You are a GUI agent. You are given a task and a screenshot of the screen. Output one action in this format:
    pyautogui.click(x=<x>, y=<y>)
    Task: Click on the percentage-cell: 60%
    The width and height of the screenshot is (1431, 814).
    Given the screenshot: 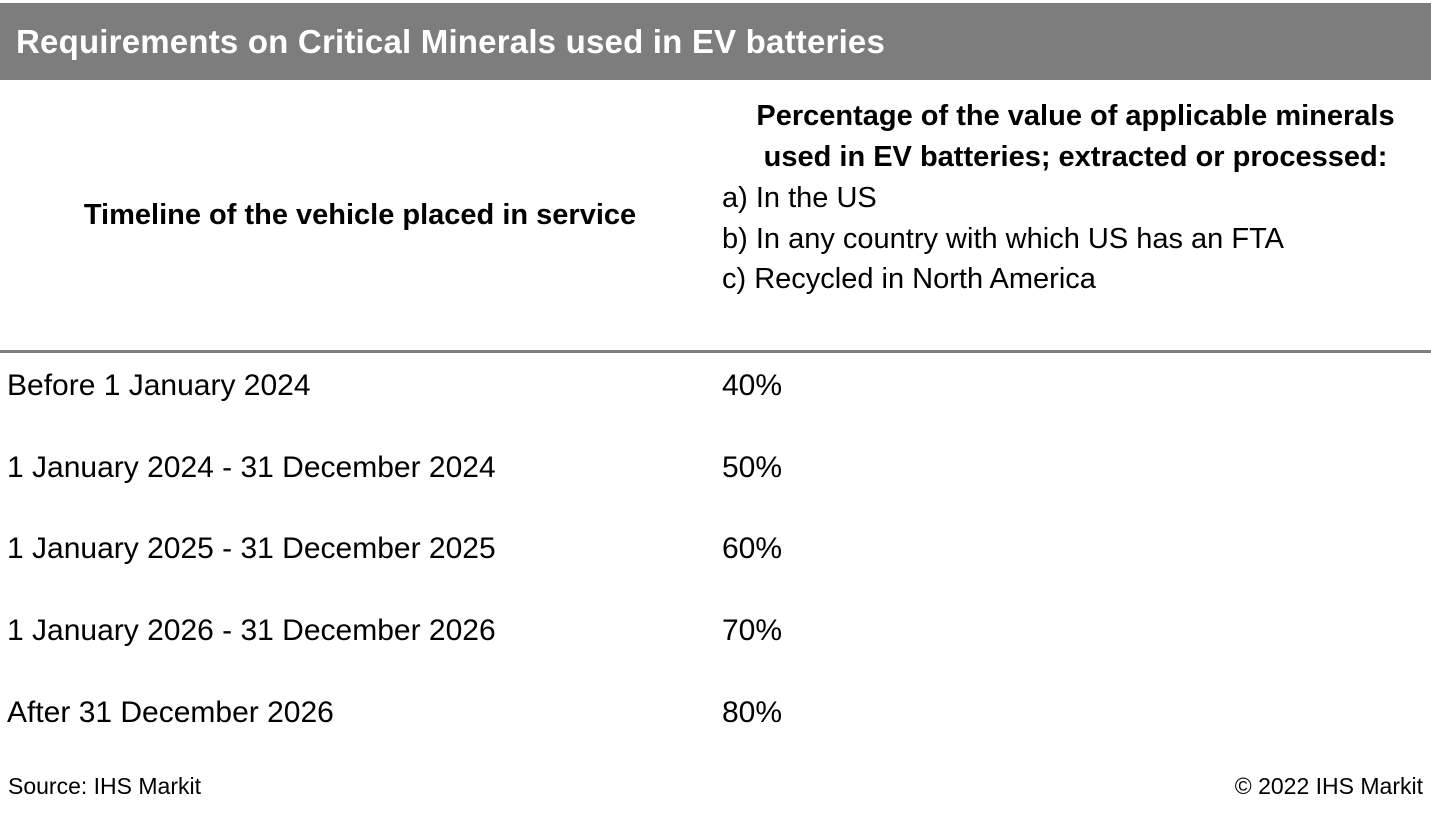 What is the action you would take?
    pyautogui.click(x=752, y=549)
    